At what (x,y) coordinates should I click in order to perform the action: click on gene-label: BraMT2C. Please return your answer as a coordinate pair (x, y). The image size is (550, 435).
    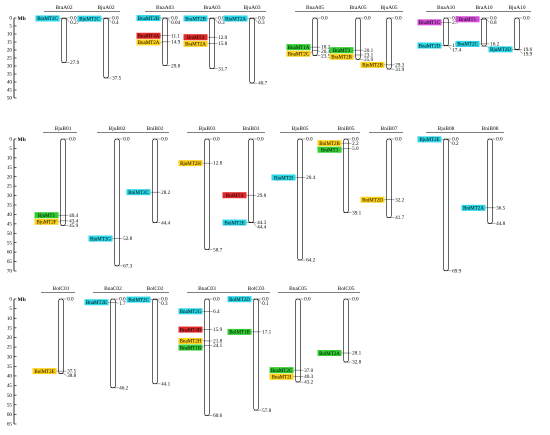
    Looking at the image, I should click on (47, 19).